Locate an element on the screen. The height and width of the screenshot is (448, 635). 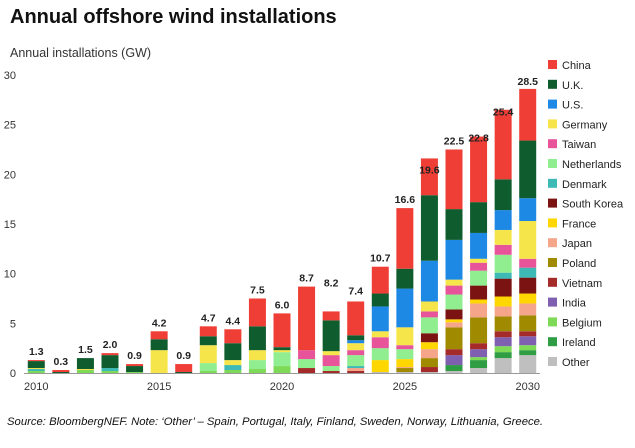
bar-total-label: 10.7 is located at coordinates (380, 259).